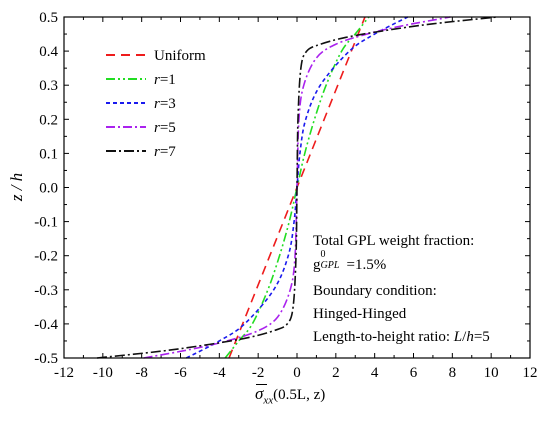 Image resolution: width=550 pixels, height=421 pixels. I want to click on annotation-line-3: Boundary condition:, so click(375, 291).